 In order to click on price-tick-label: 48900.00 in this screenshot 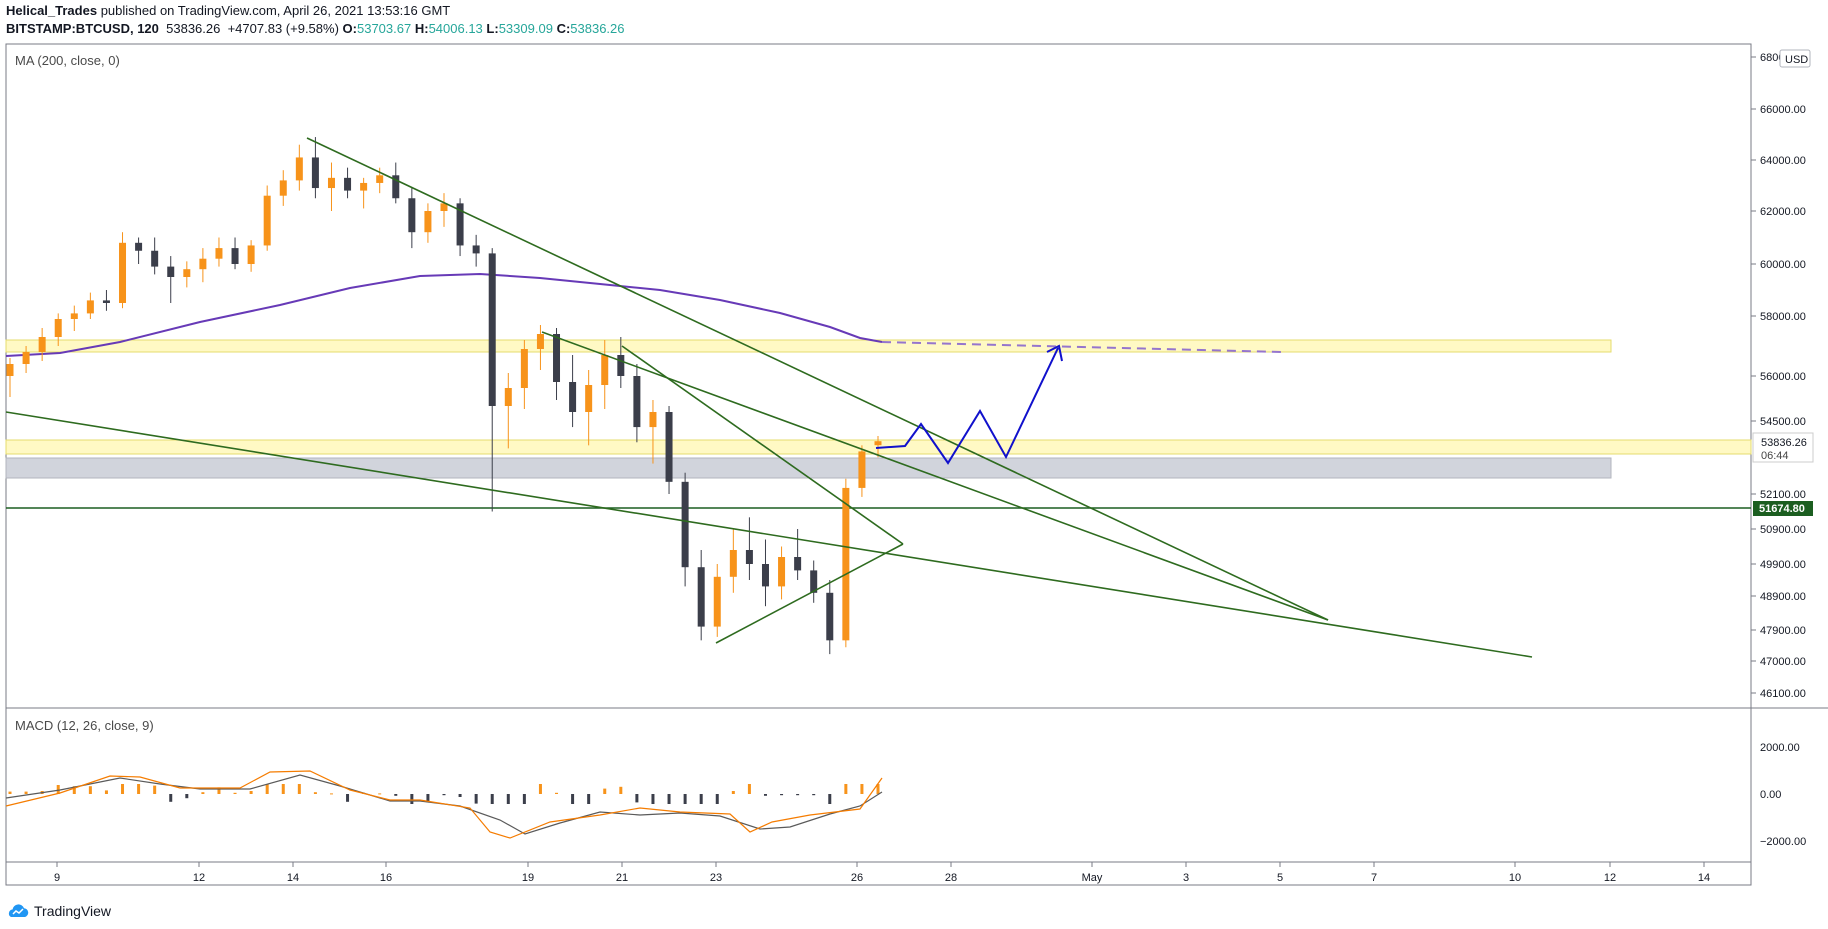, I will do `click(1783, 597)`.